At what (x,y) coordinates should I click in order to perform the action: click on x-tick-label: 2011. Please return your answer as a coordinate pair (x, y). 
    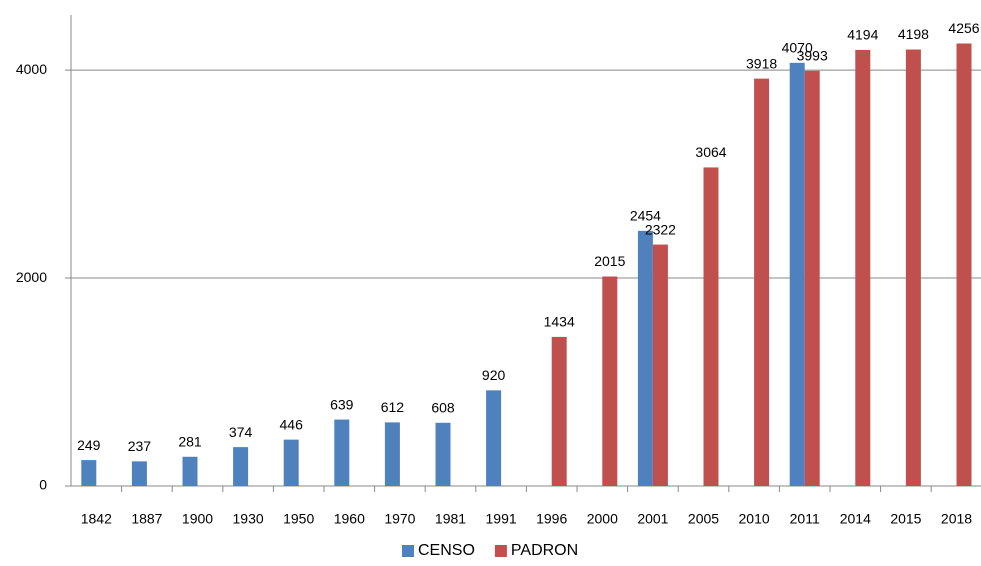
    Looking at the image, I should click on (805, 519).